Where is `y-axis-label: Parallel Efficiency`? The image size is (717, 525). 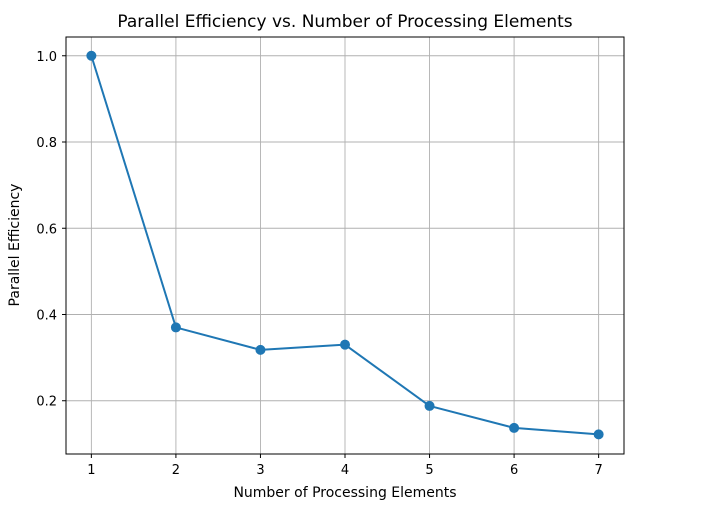
y-axis-label: Parallel Efficiency is located at coordinates (15, 245).